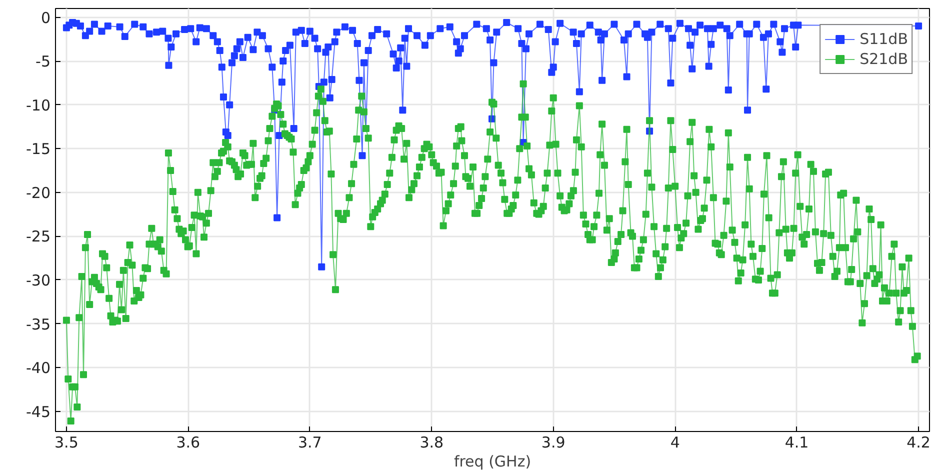 This screenshot has width=935, height=473. I want to click on legend-label: S21dB, so click(884, 59).